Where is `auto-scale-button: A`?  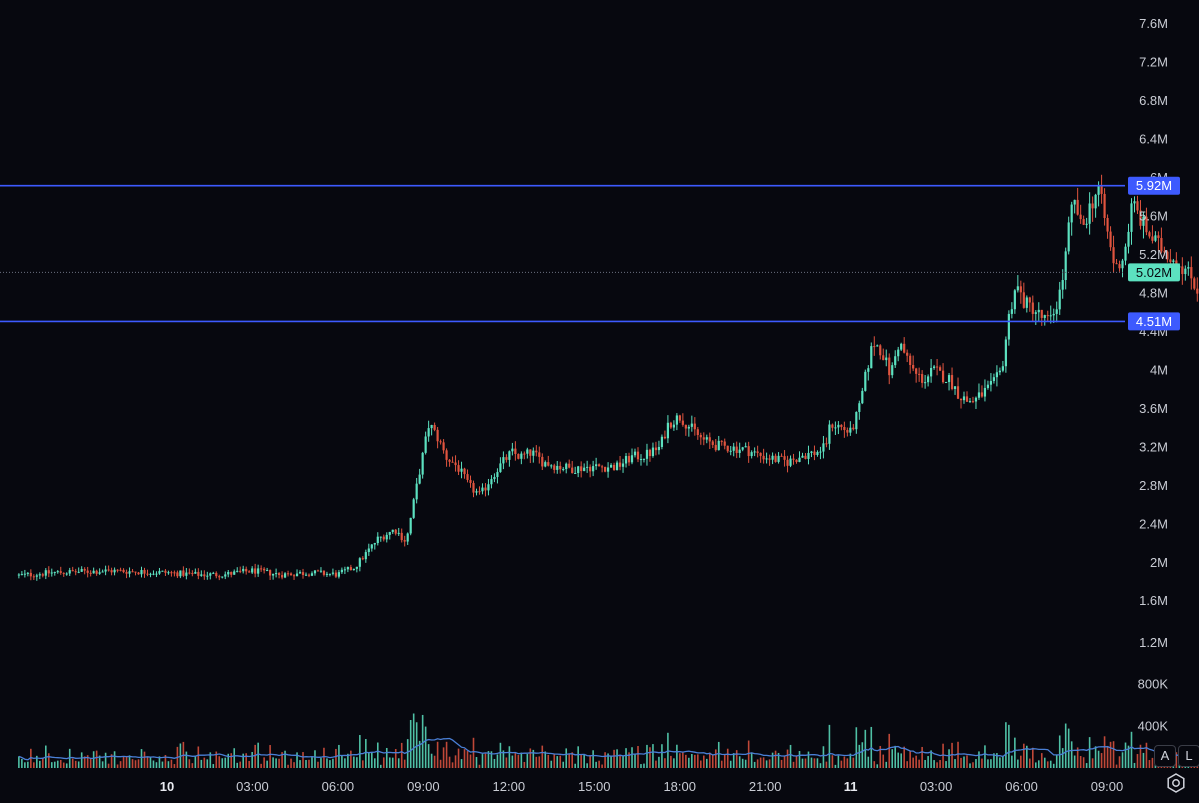 auto-scale-button: A is located at coordinates (1165, 756).